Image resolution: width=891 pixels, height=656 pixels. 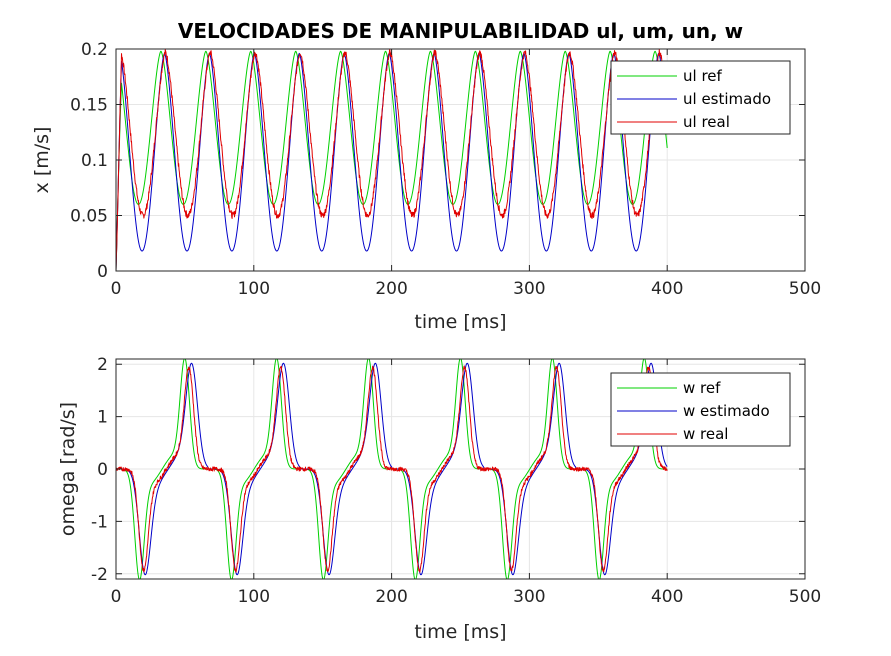 I want to click on bottom-x-tick-label: 0, so click(x=116, y=597).